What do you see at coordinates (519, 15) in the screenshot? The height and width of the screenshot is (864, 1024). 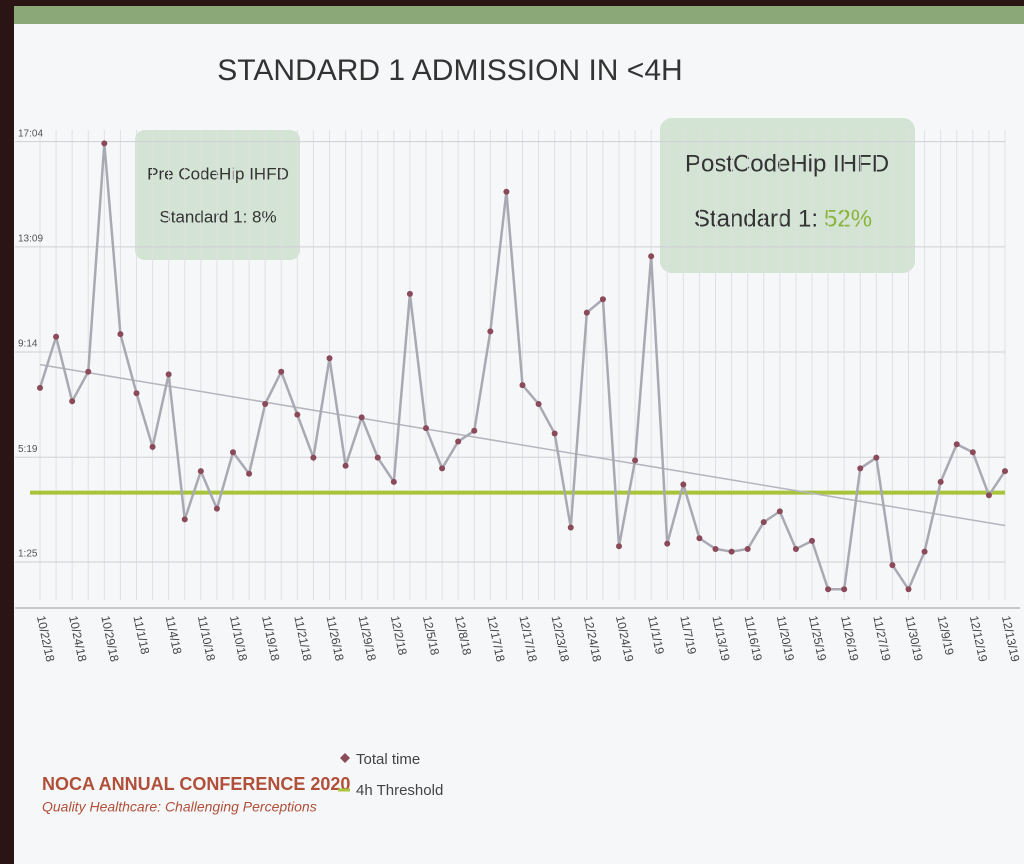 I see `slide-top-band` at bounding box center [519, 15].